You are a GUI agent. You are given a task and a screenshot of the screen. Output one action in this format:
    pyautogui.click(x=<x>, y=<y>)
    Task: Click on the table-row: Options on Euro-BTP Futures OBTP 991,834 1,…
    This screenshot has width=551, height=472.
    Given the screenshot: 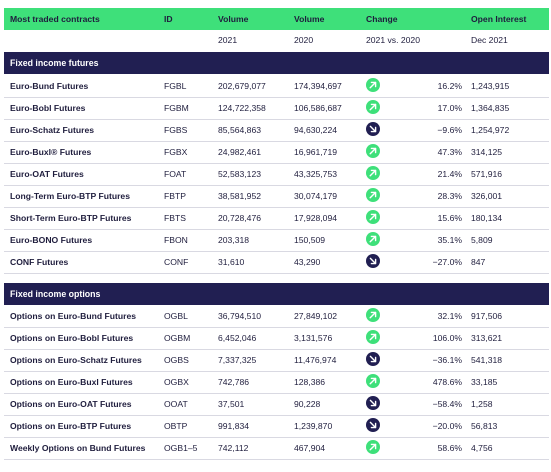 What is the action you would take?
    pyautogui.click(x=276, y=426)
    